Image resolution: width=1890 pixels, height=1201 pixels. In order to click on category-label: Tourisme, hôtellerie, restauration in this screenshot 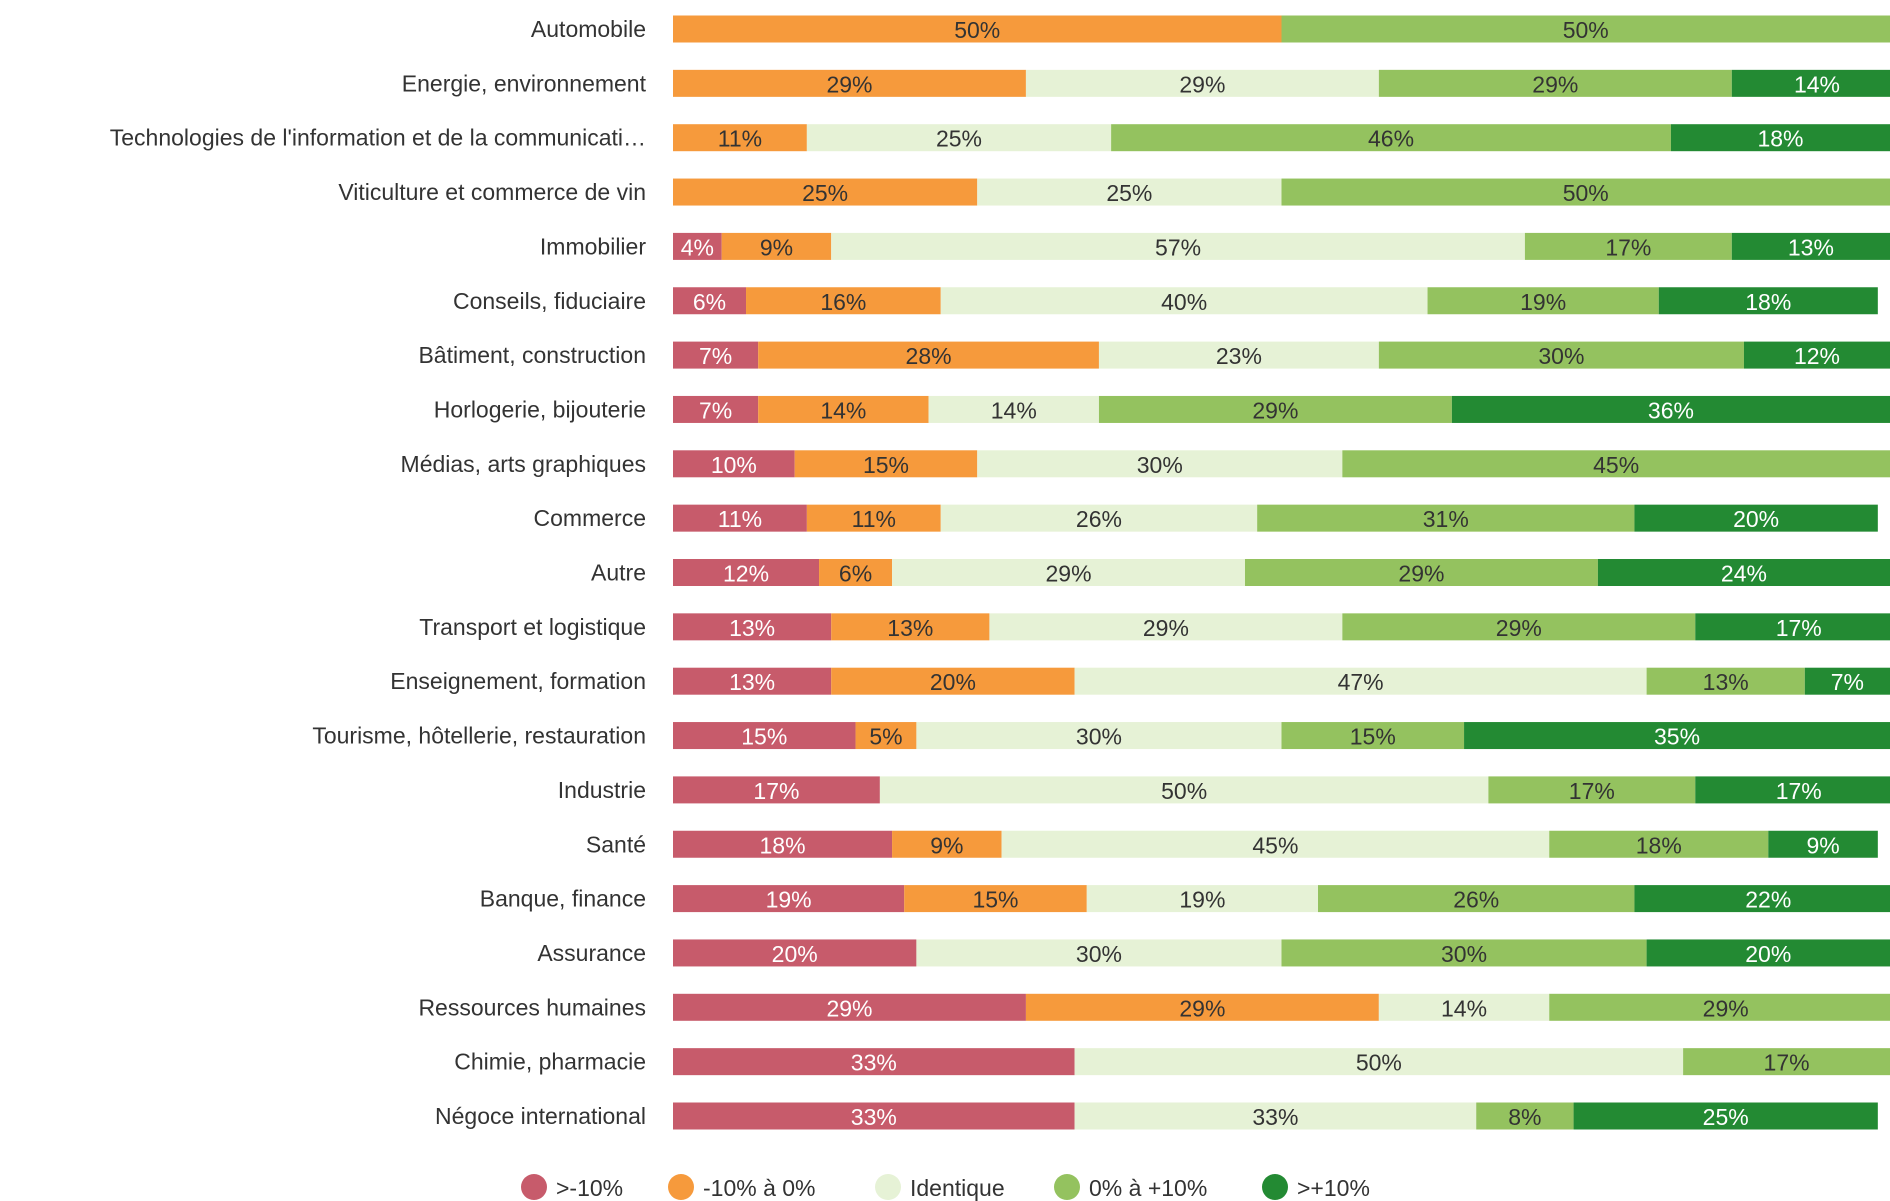, I will do `click(479, 736)`.